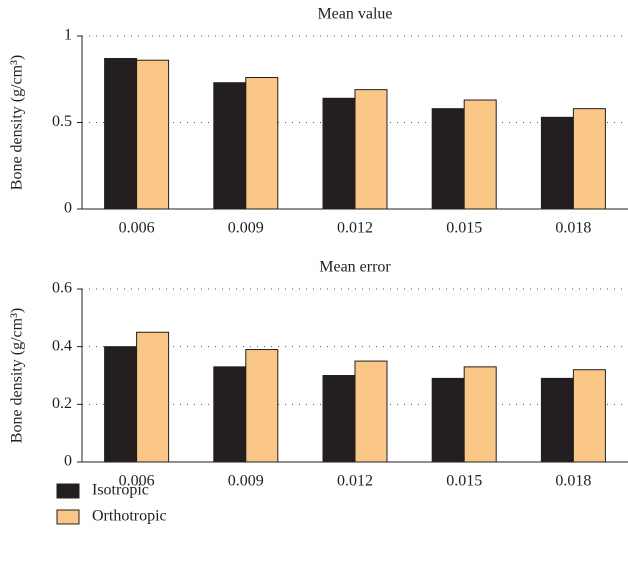  Describe the element at coordinates (129, 516) in the screenshot. I see `legend-label: Orthotropic` at that location.